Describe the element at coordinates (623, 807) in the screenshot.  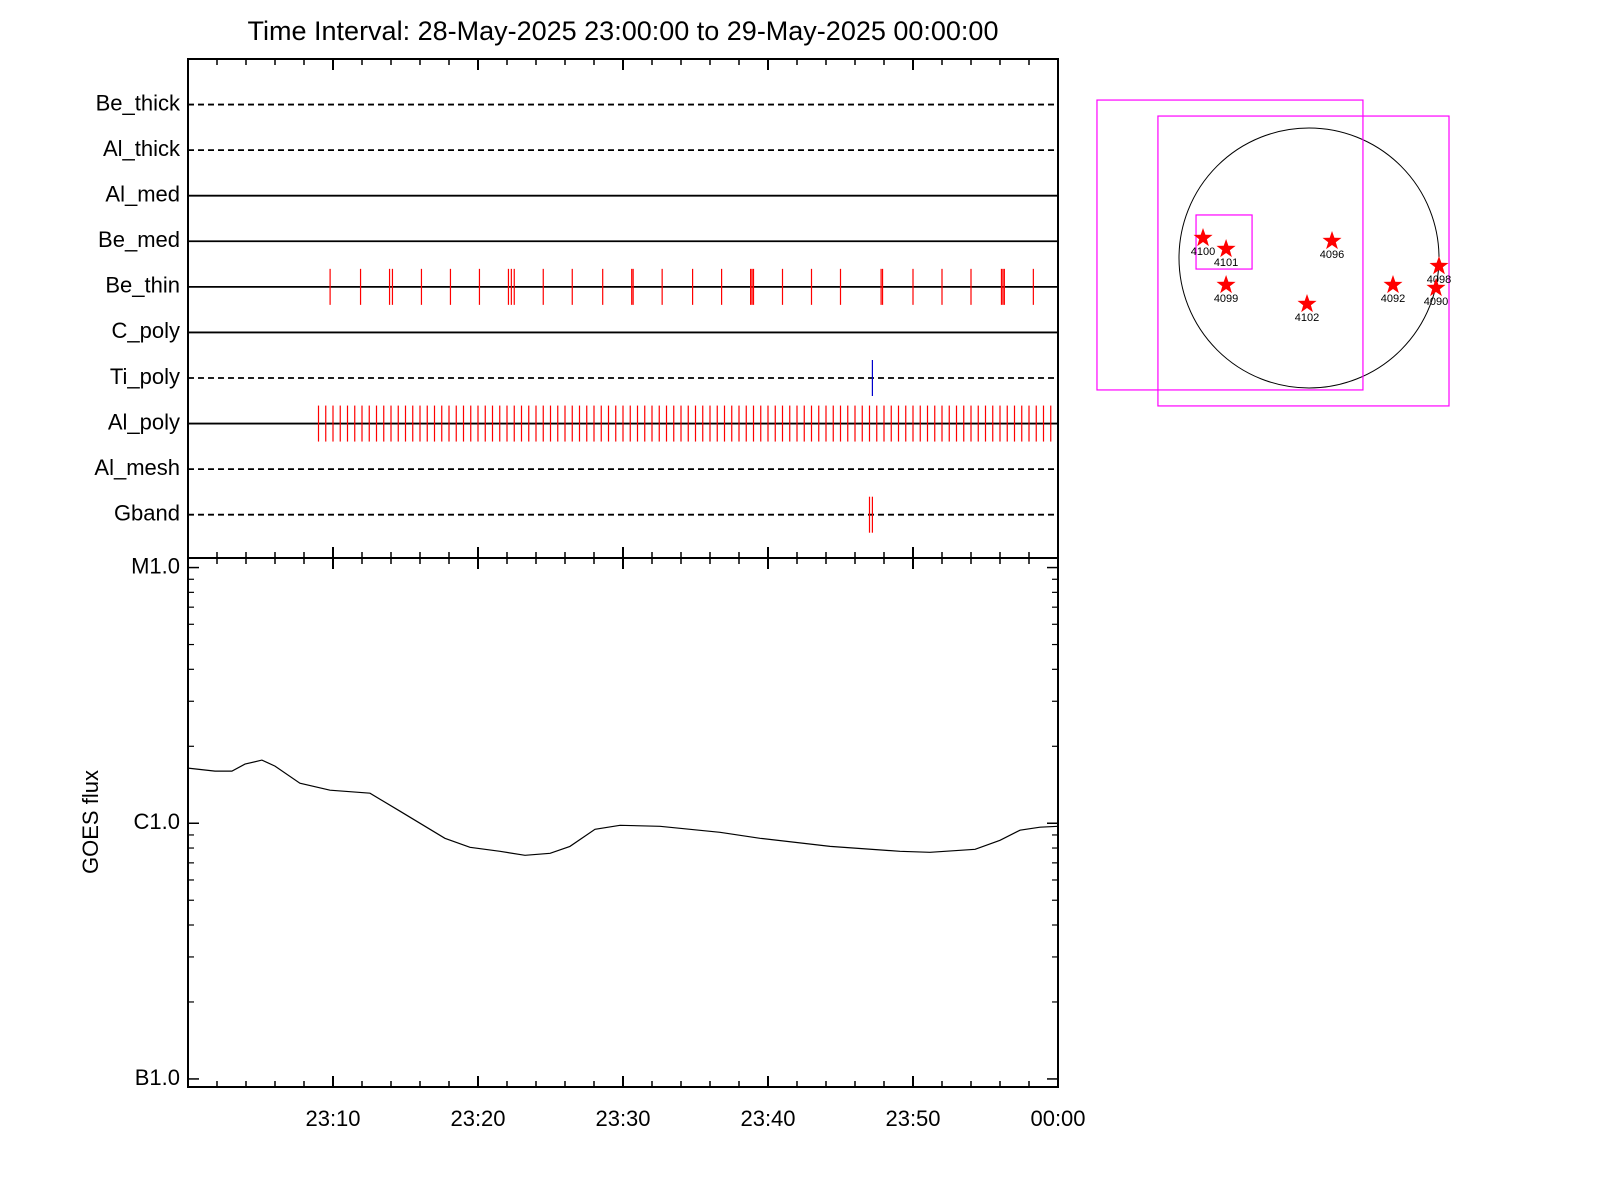
I see `goes-flux-line` at that location.